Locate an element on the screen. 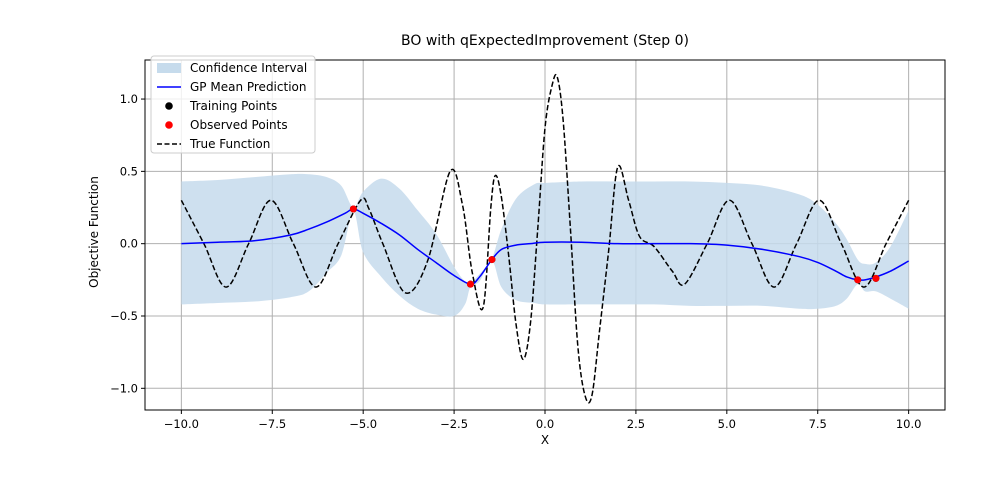 The height and width of the screenshot is (500, 1000). y-tick-label: 1.0 is located at coordinates (129, 99).